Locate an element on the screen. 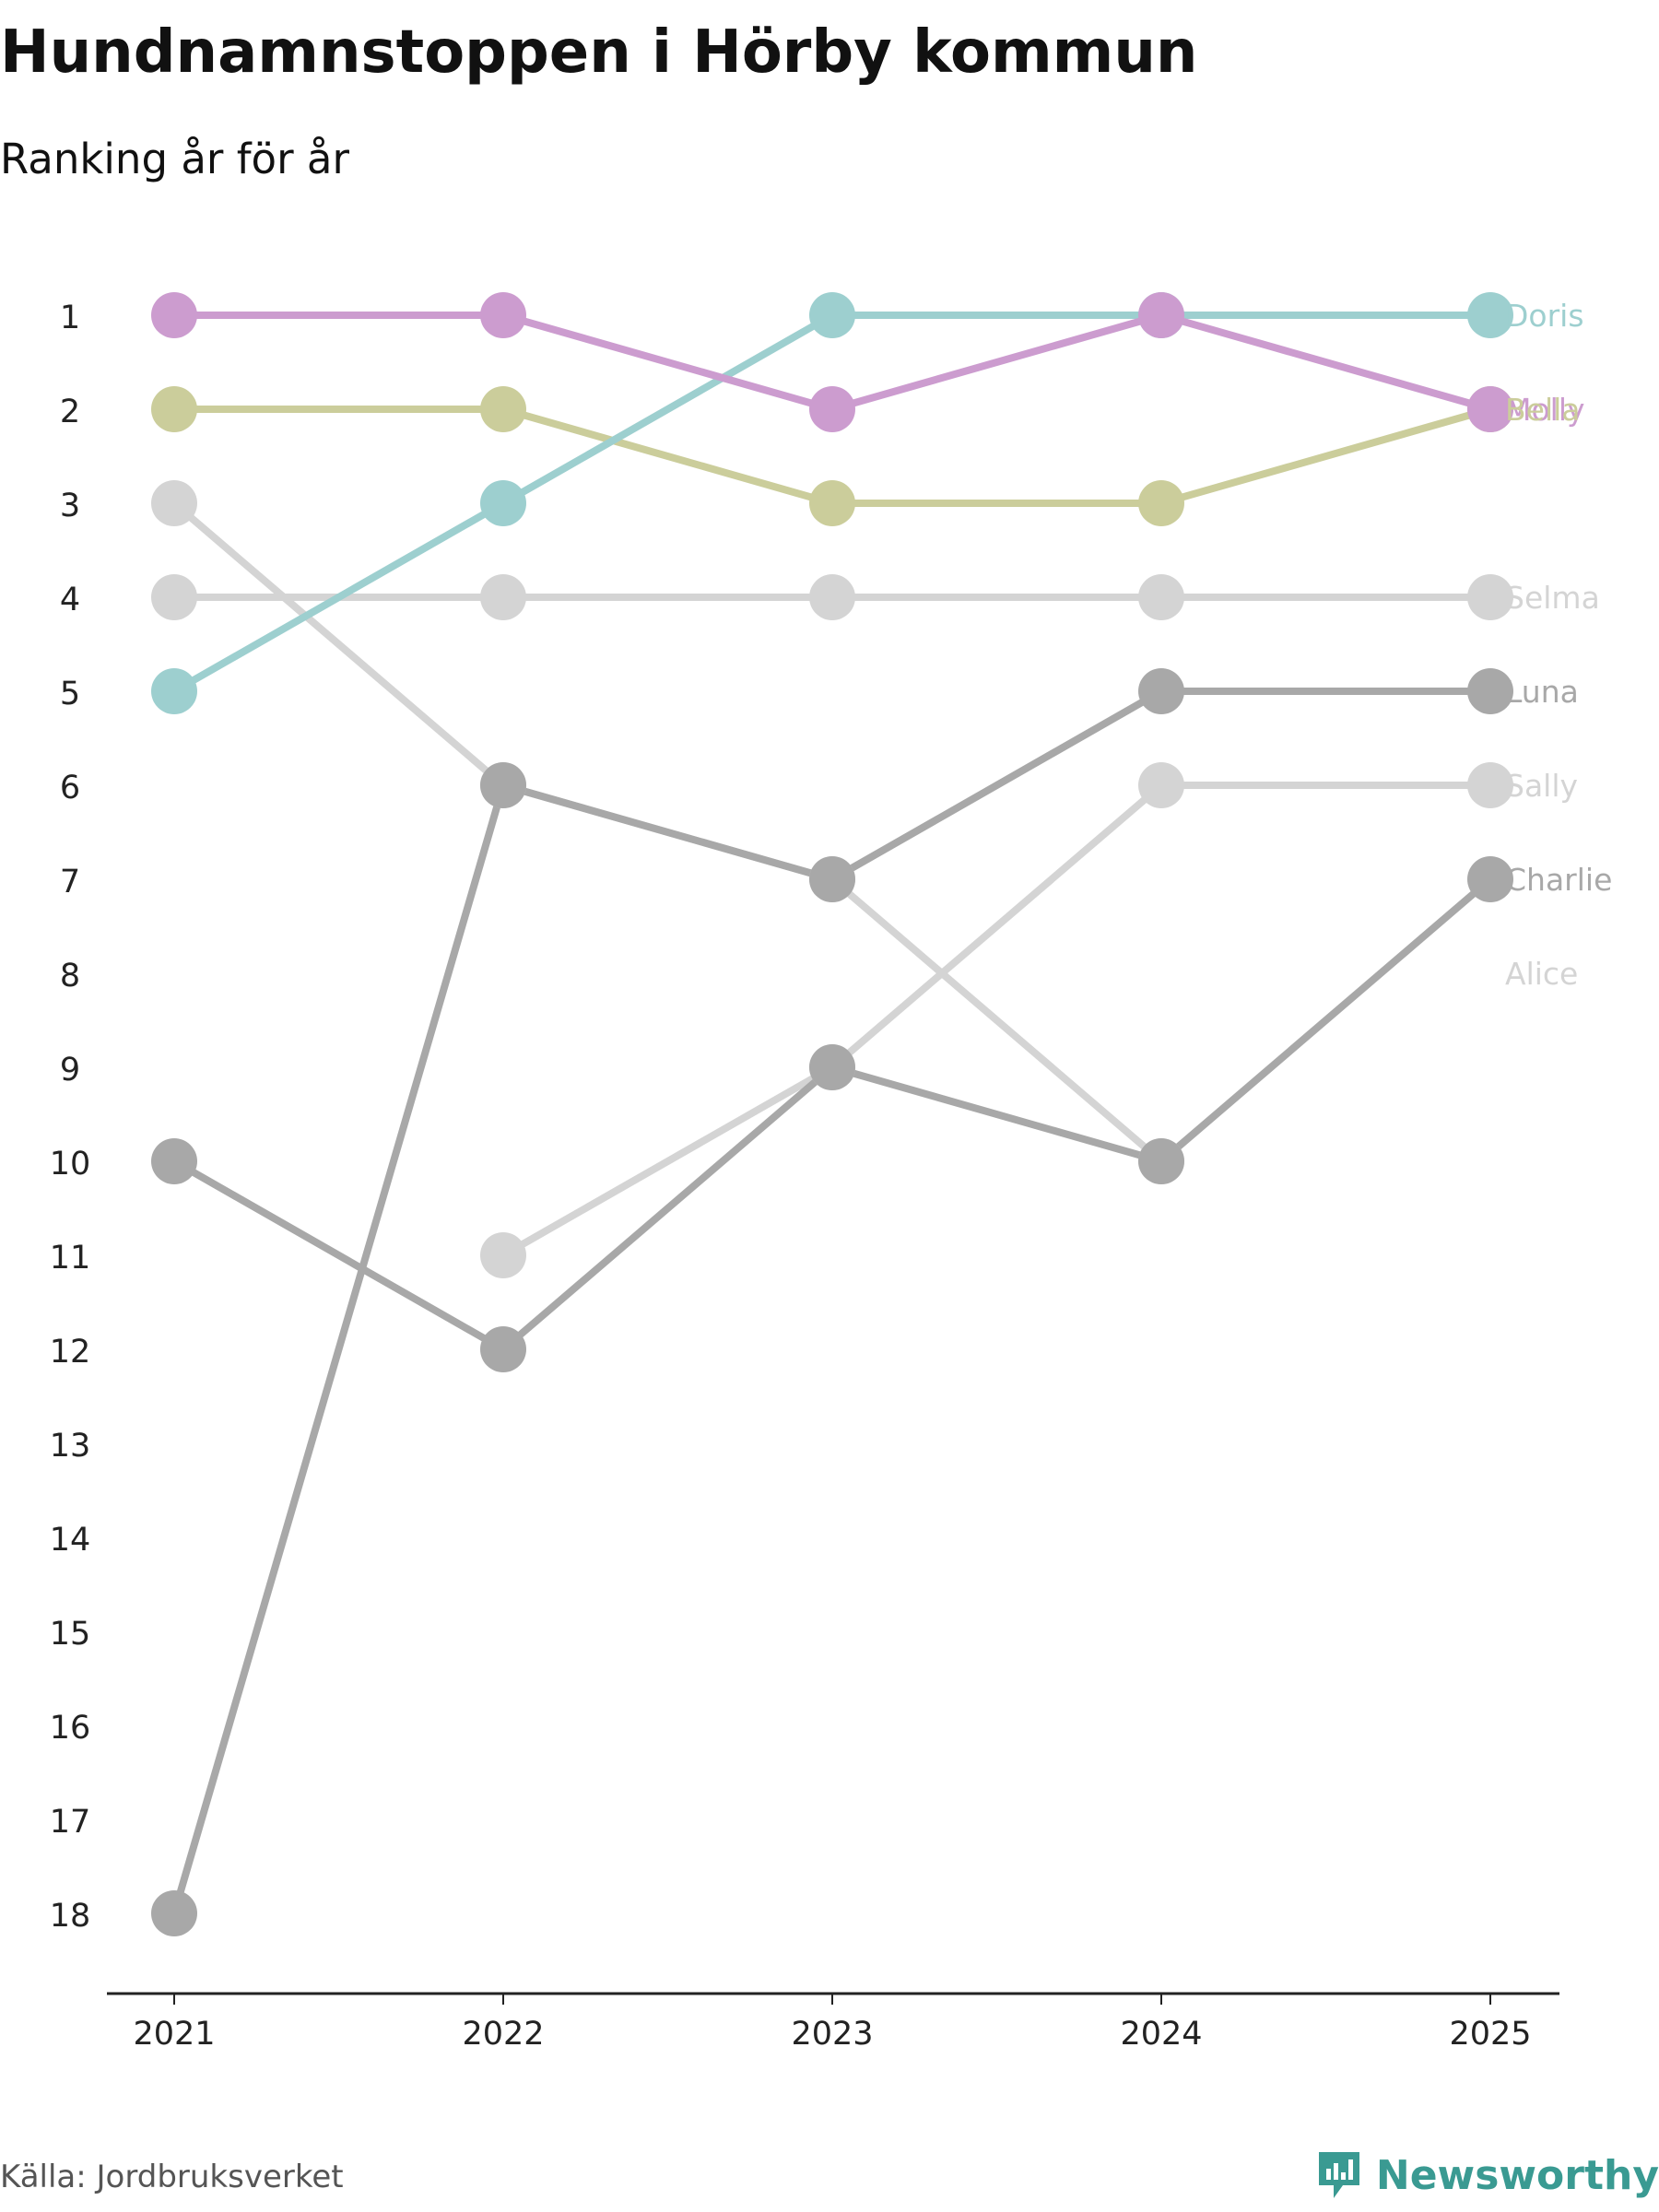 The width and height of the screenshot is (1659, 2212). point-alice-2021 is located at coordinates (174, 503).